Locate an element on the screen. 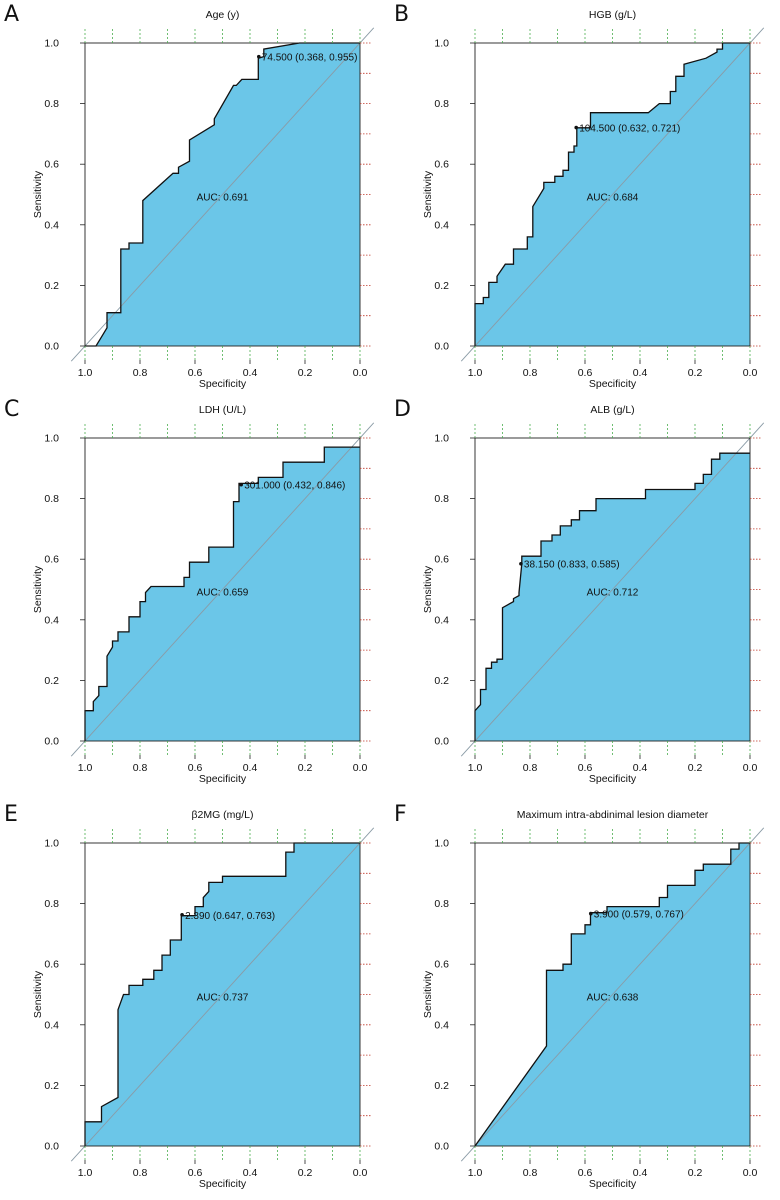 The width and height of the screenshot is (780, 1200). threshold-label: 2.390 (0.647, 0.763) is located at coordinates (230, 916).